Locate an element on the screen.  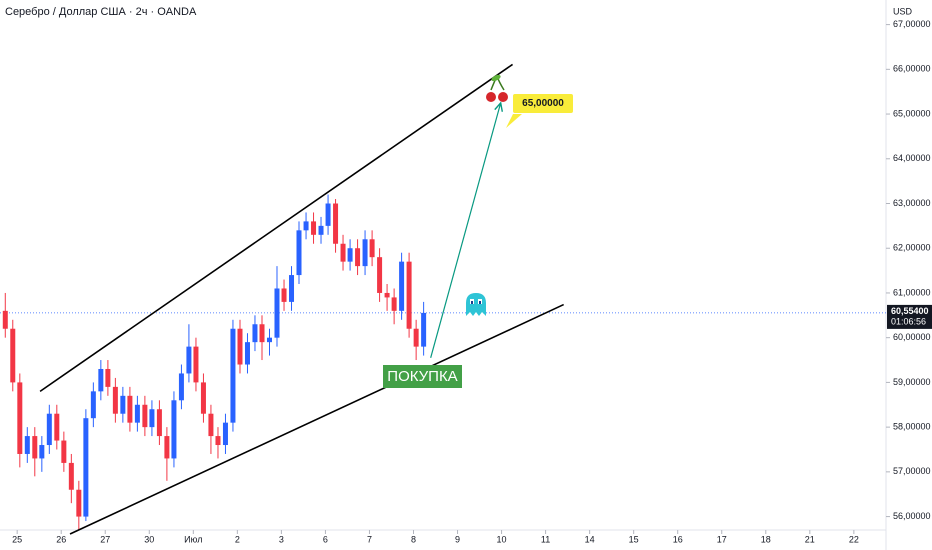
x-tick-label: 8 is located at coordinates (413, 539).